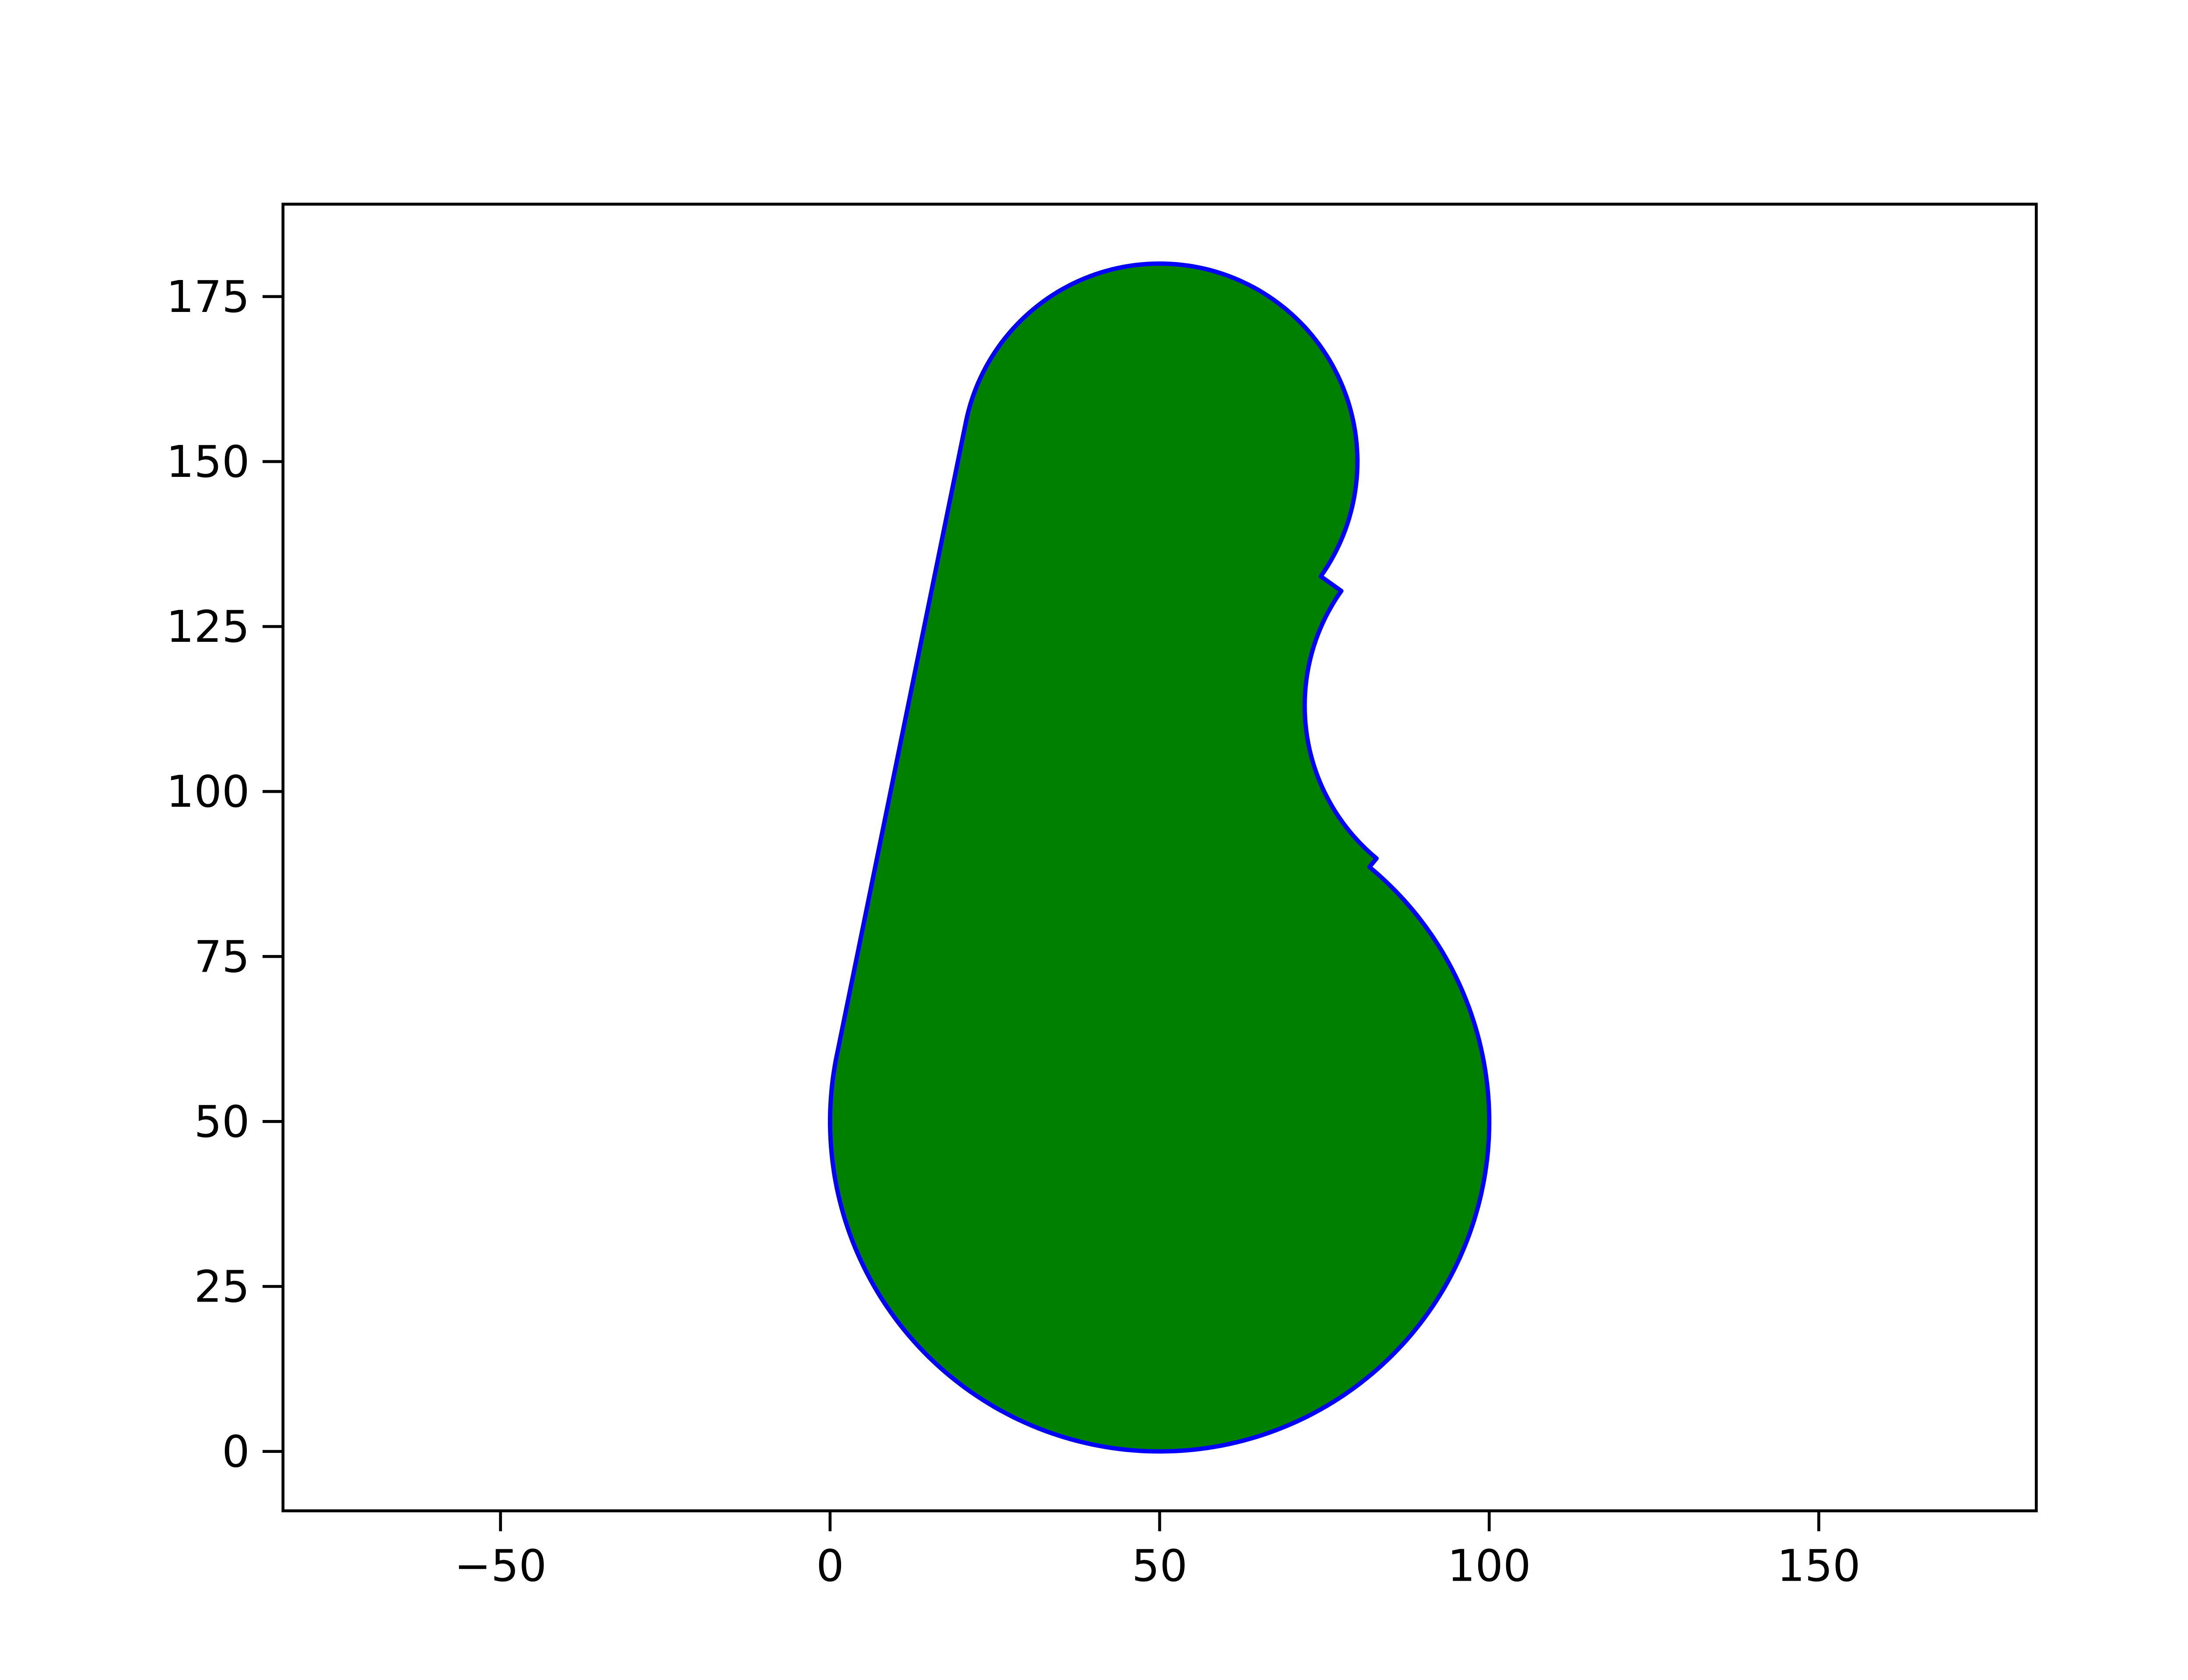 Image resolution: width=2188 pixels, height=1680 pixels. Describe the element at coordinates (208, 626) in the screenshot. I see `y-tick-label: 125` at that location.